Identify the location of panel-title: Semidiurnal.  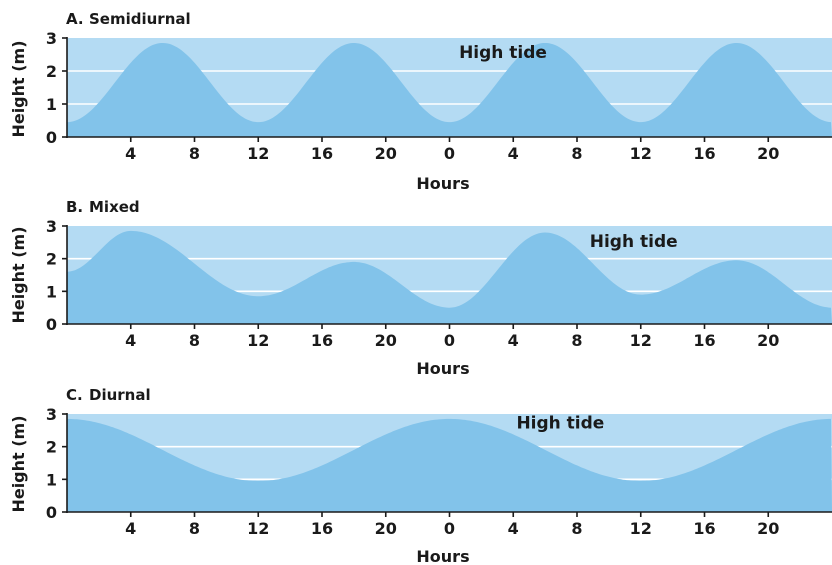
(140, 19).